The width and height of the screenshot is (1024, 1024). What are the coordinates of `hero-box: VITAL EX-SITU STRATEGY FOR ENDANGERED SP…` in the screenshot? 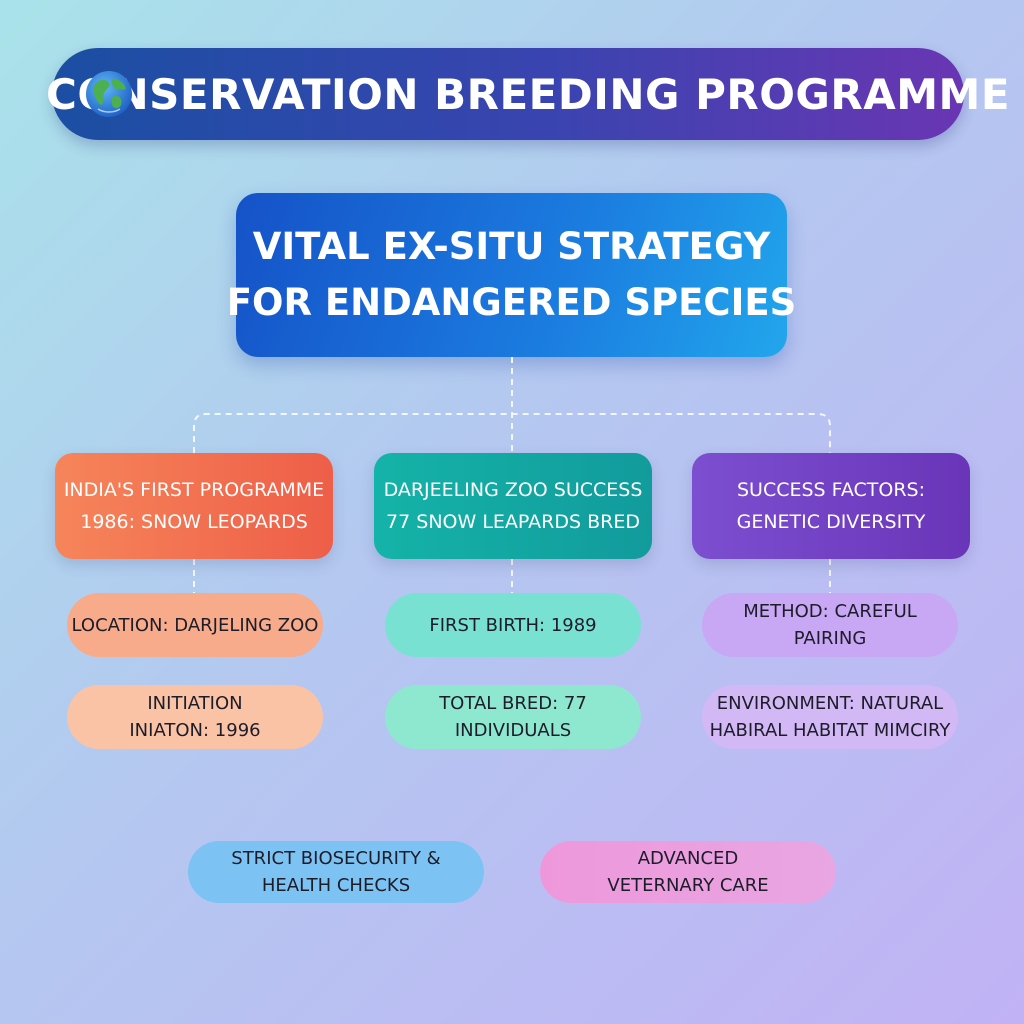 It's located at (511, 275).